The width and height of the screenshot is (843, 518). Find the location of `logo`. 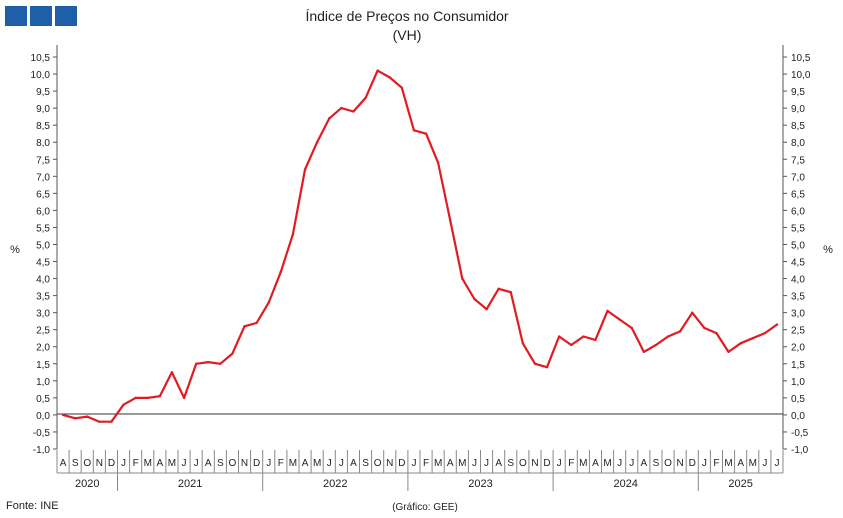

logo is located at coordinates (41, 16).